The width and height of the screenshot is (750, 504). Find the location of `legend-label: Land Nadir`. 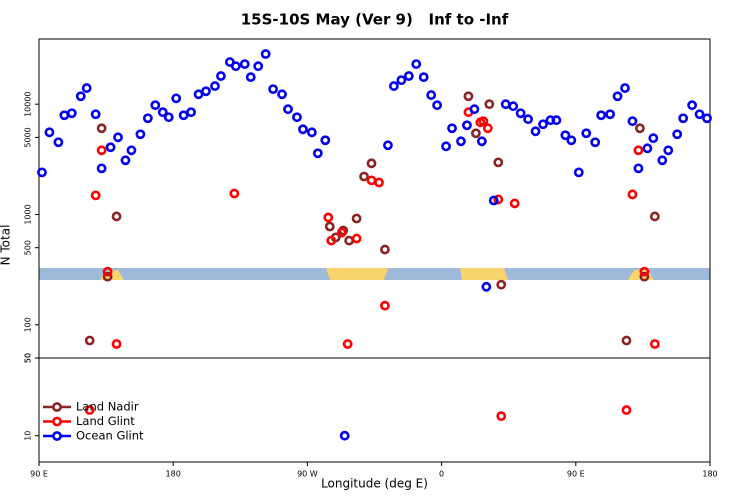

legend-label: Land Nadir is located at coordinates (107, 407).